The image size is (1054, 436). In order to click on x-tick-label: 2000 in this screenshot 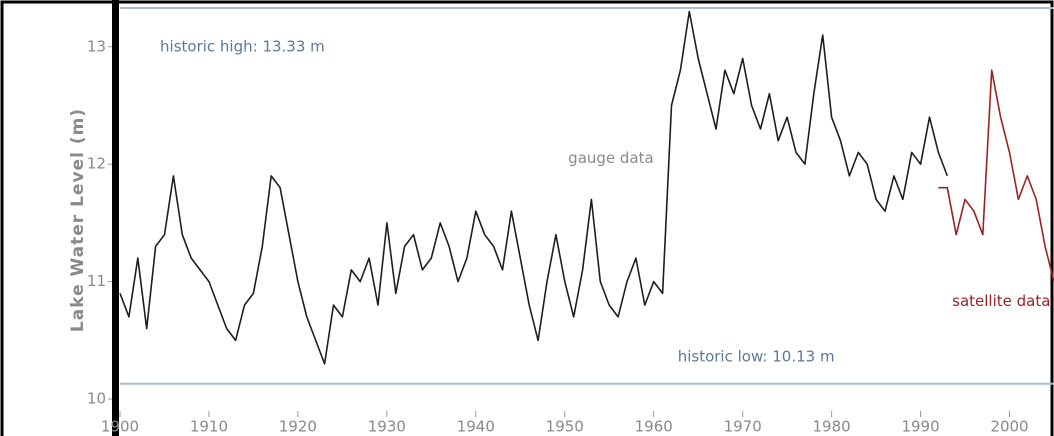, I will do `click(1009, 427)`.